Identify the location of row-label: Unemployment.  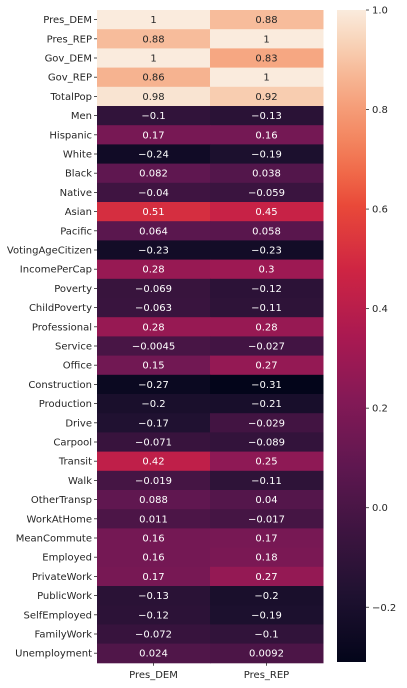
(53, 654).